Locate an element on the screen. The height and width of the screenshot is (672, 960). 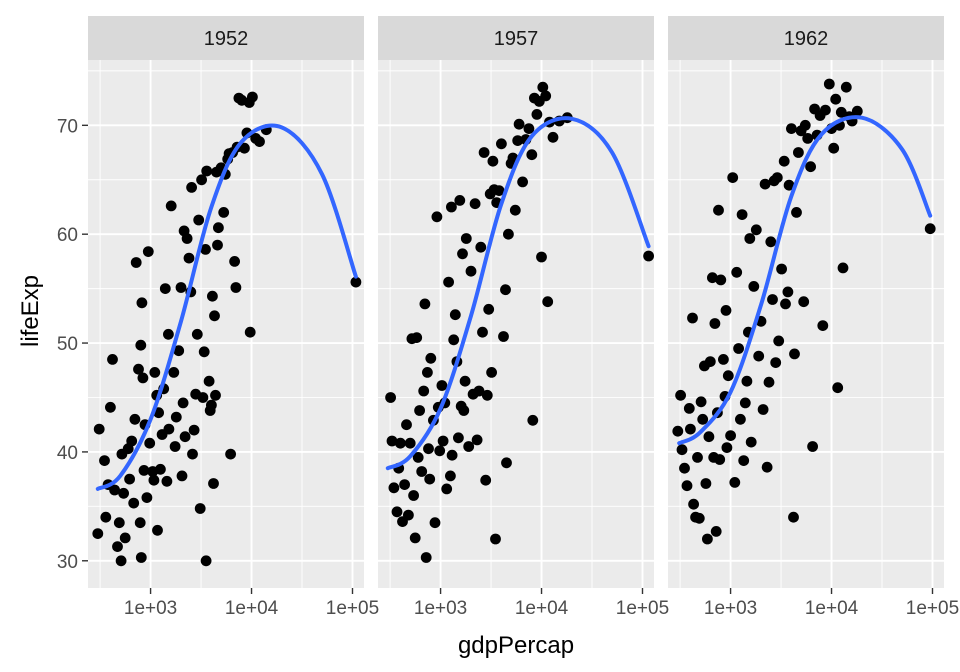
y-axis: 30 40 50 60 70 is located at coordinates (72, 344).